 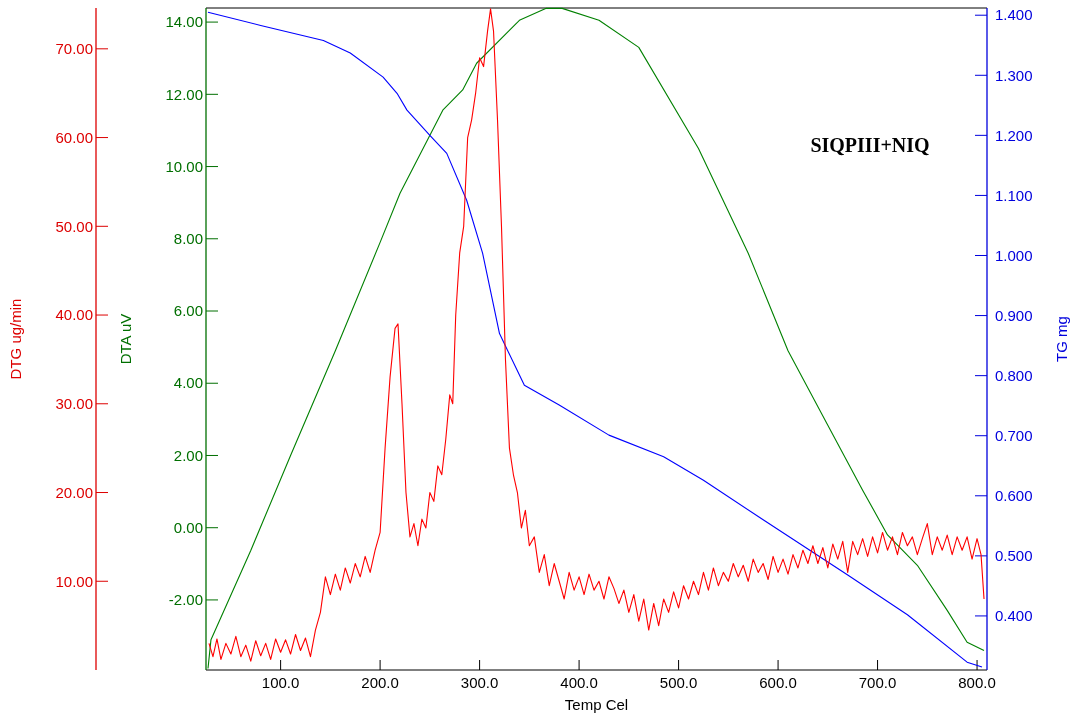 I want to click on x-axis-title: Temp Cel, so click(x=596, y=704).